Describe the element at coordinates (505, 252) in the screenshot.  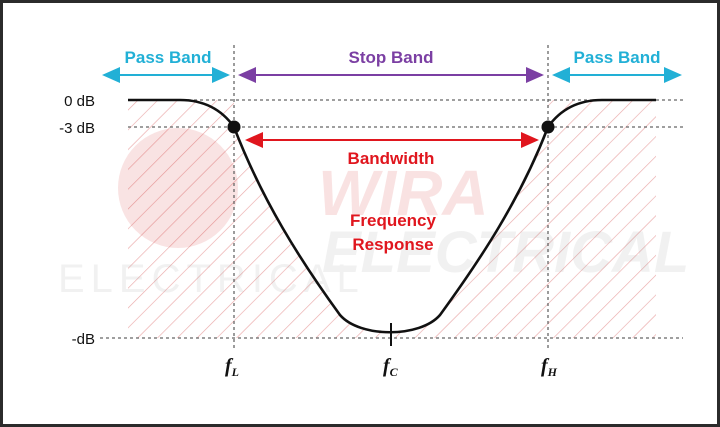
I see `watermark-line2: ELECTRICAL` at that location.